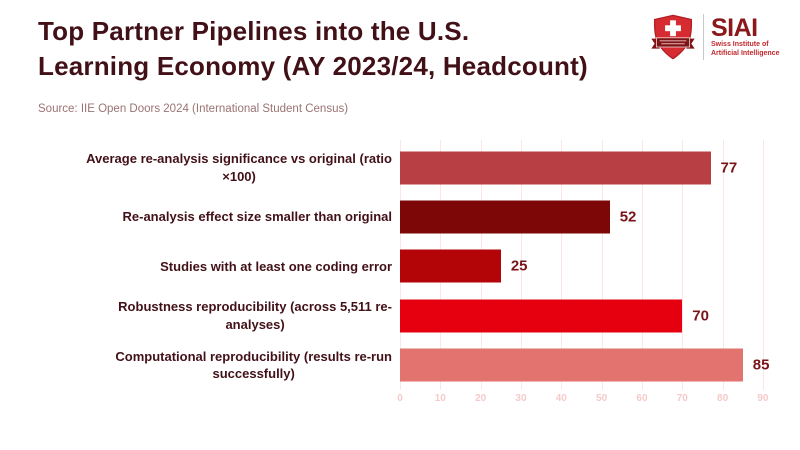 The height and width of the screenshot is (450, 800). I want to click on bar-row: Studies with at least one coding error 25, so click(400, 266).